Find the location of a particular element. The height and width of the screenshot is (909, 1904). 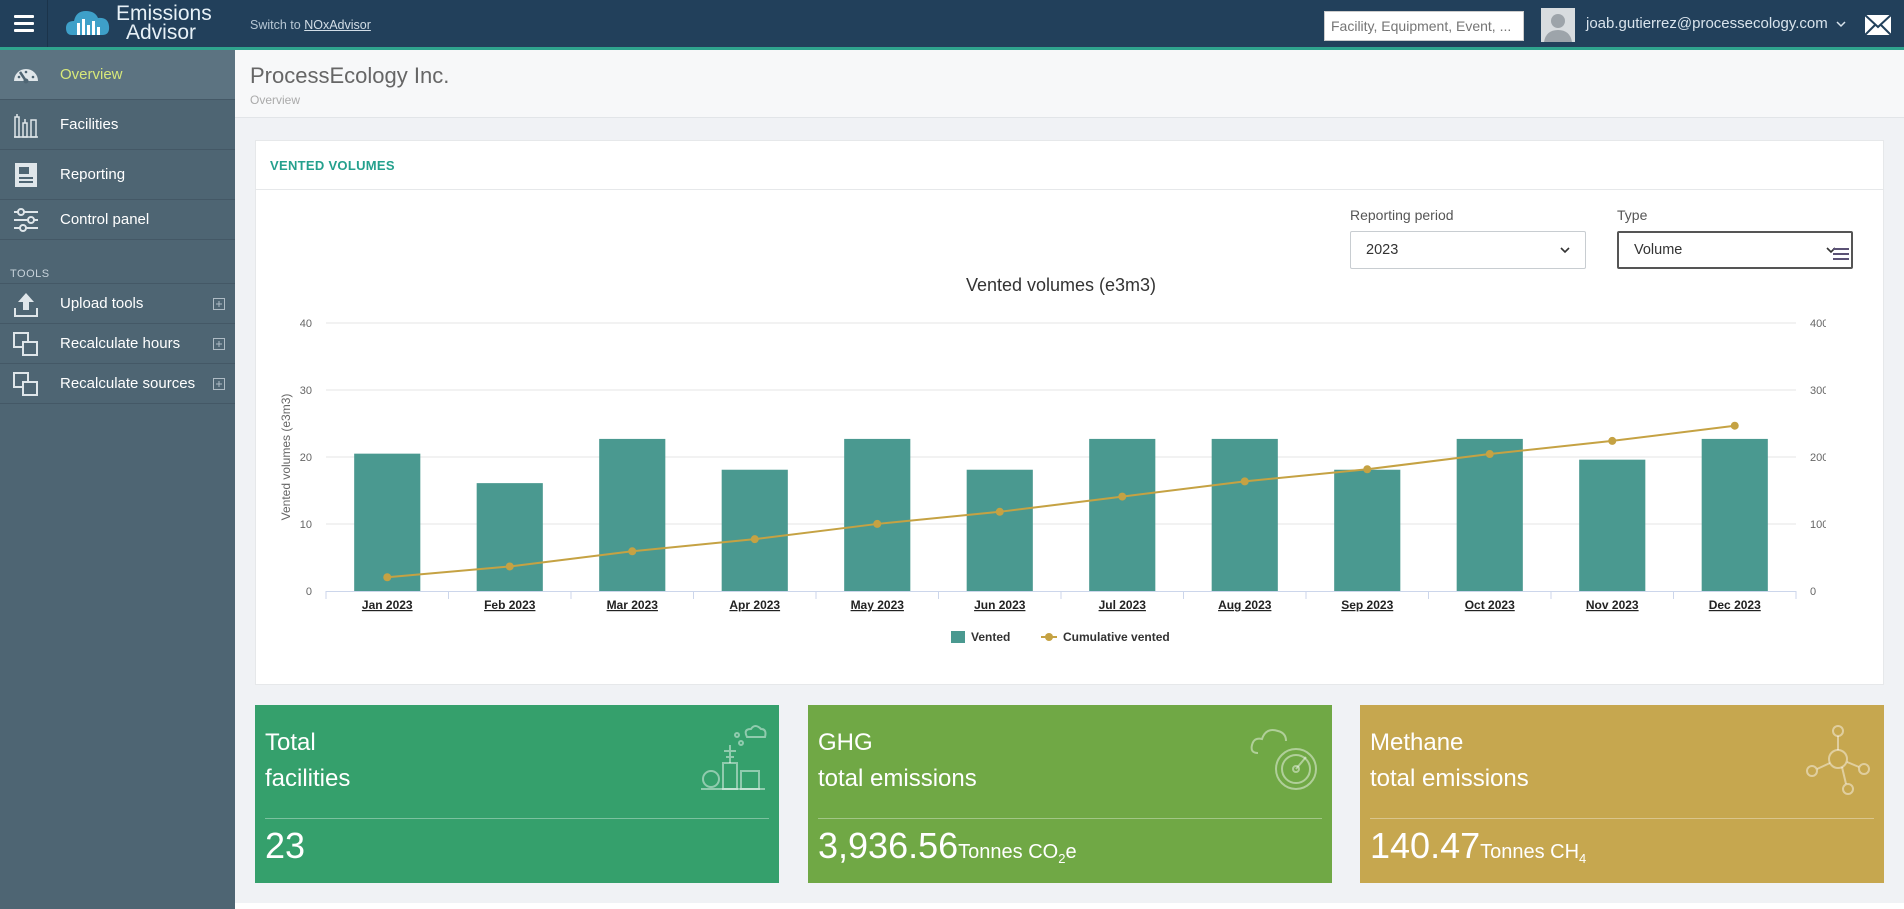

y-tick-label: 20 is located at coordinates (306, 458).